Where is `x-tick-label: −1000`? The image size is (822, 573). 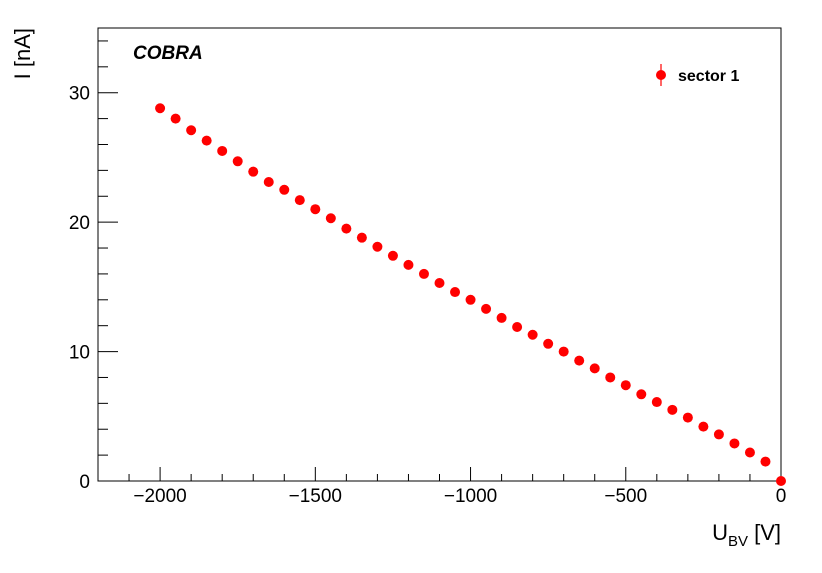 x-tick-label: −1000 is located at coordinates (470, 496).